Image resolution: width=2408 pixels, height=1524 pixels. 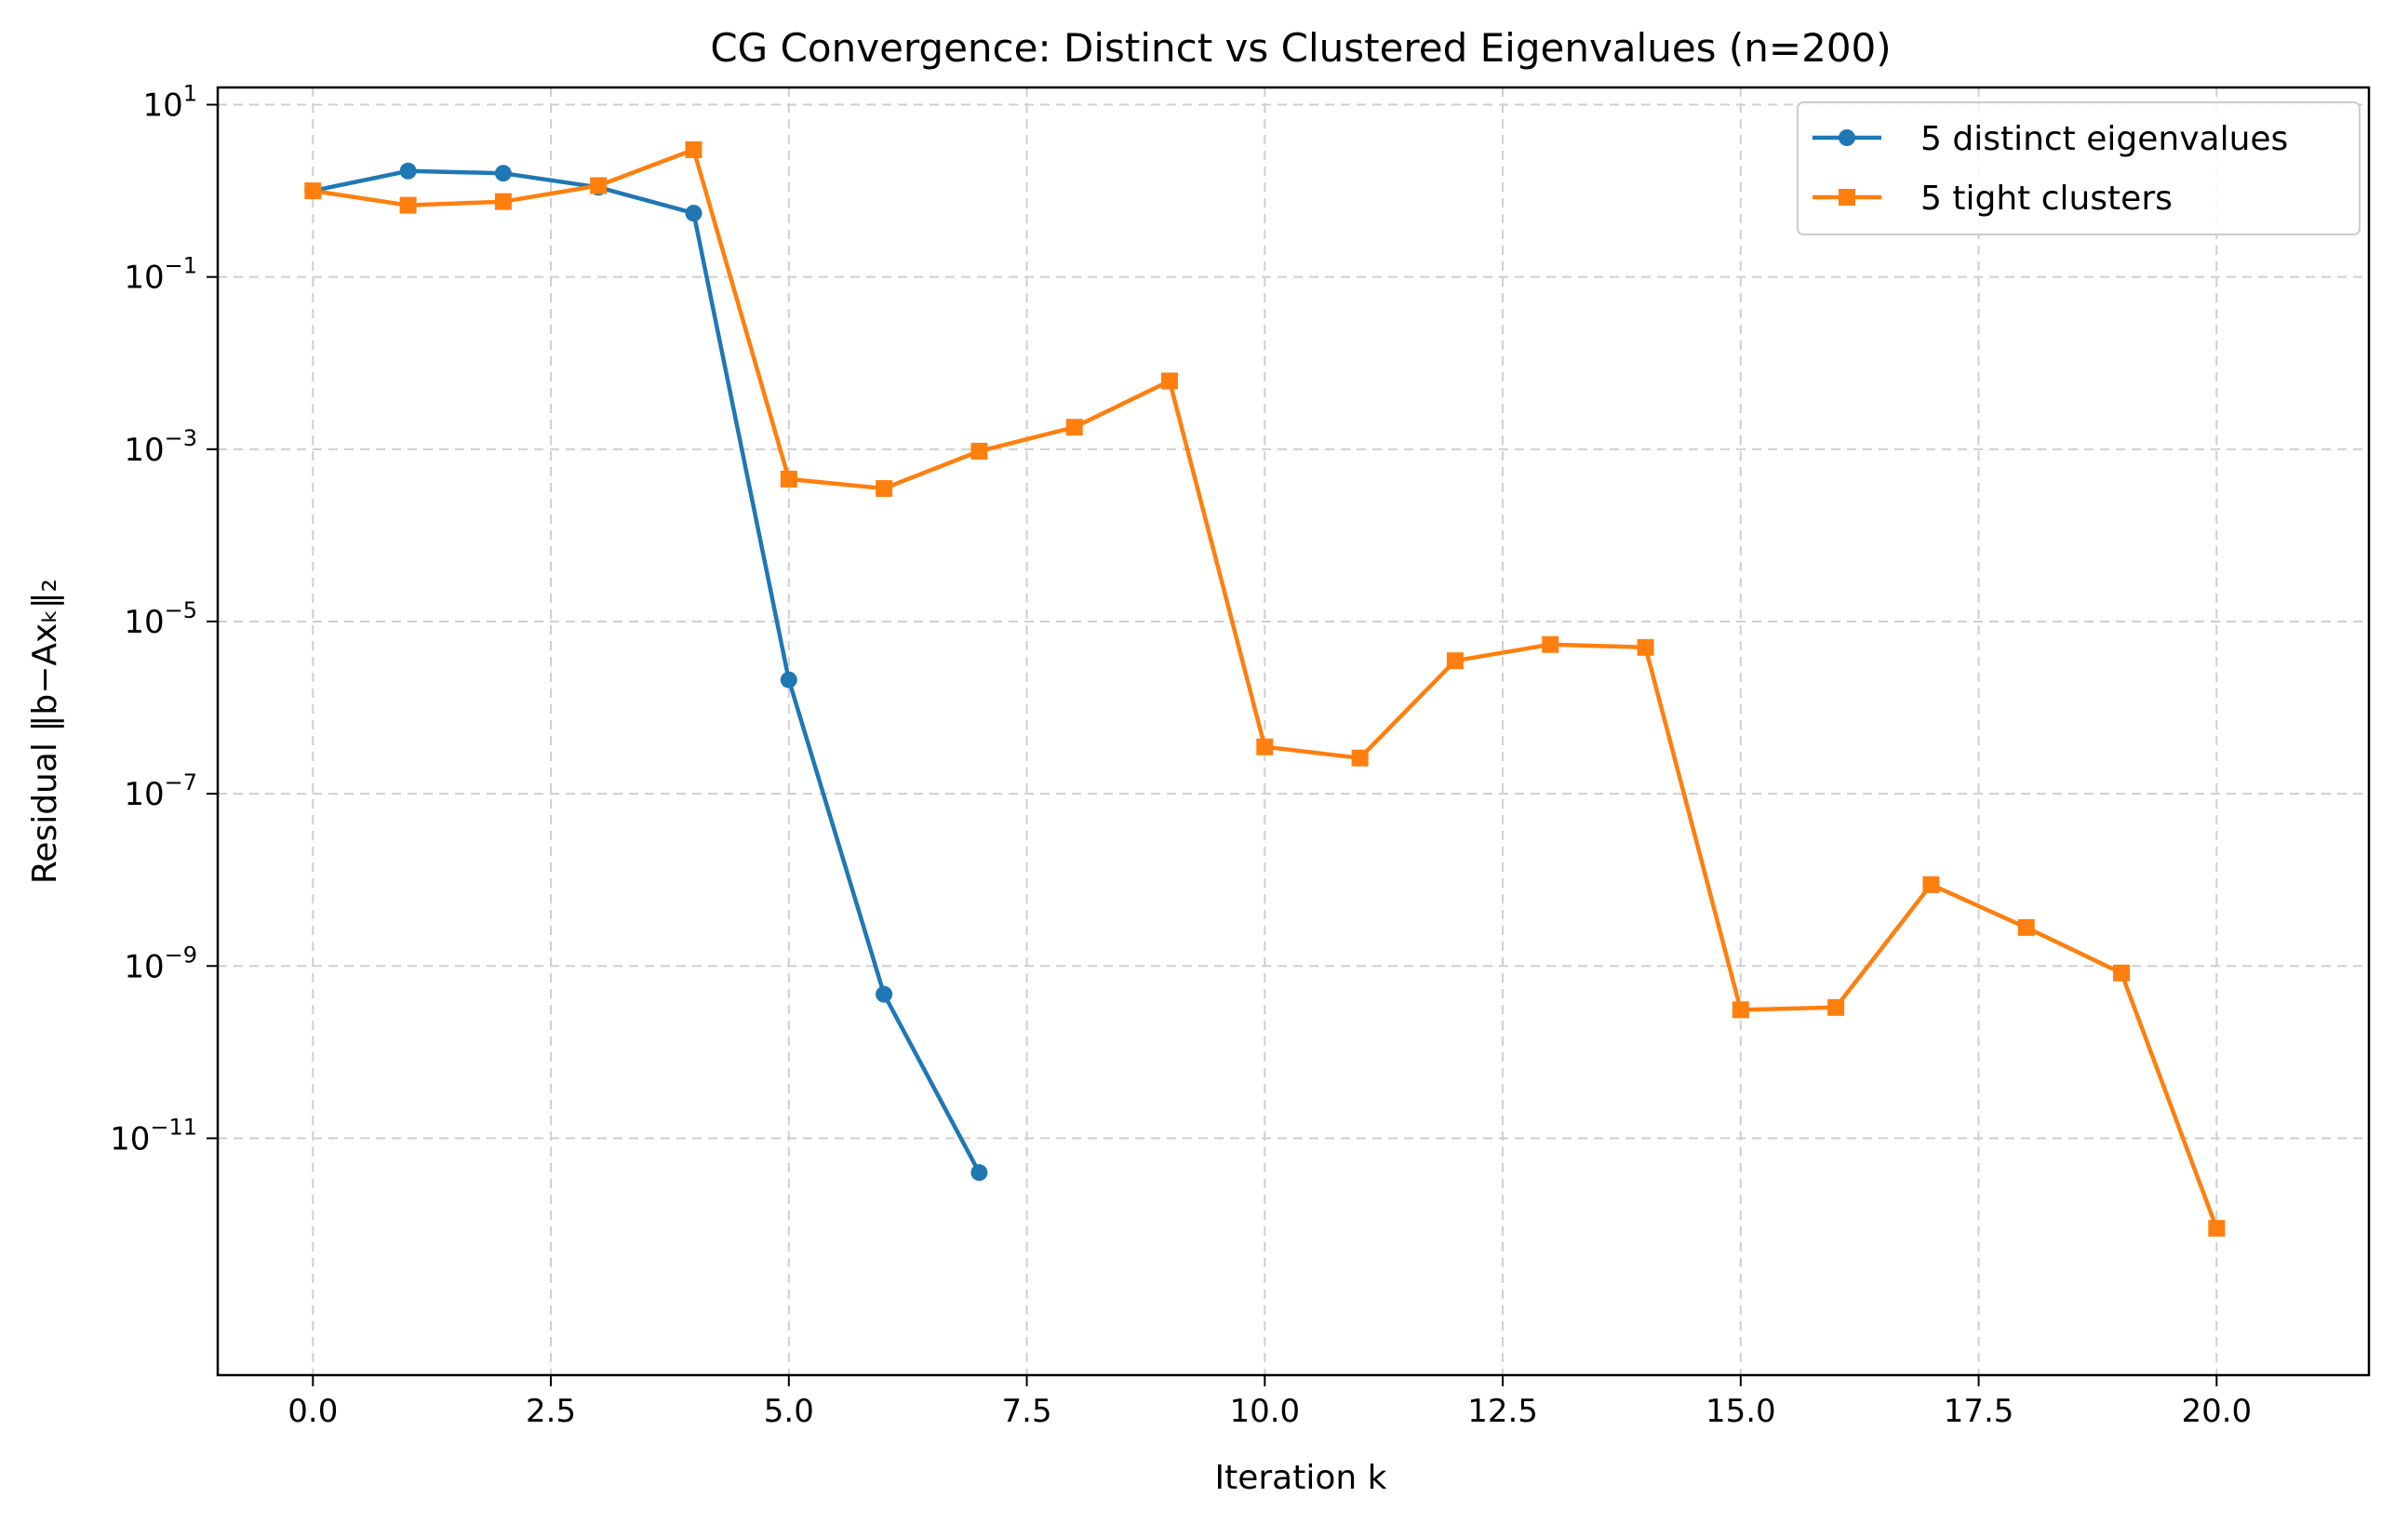 I want to click on legend-entries: 5 distinct eigenvalues 5 tight clusters, so click(x=2050, y=169).